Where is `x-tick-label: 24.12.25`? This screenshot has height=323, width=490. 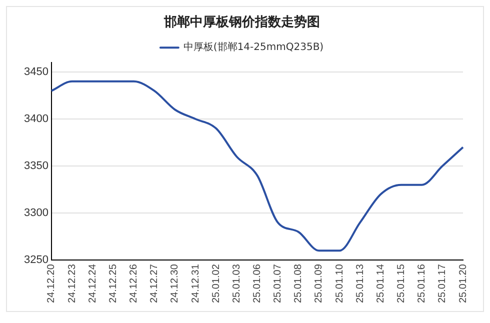 x-tick-label: 24.12.25 is located at coordinates (113, 284).